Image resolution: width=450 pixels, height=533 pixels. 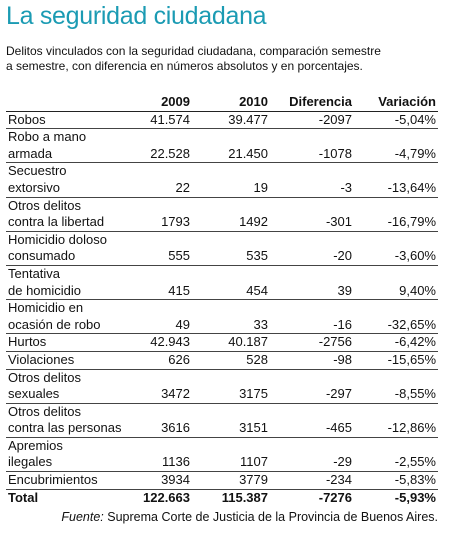 I want to click on total-label: Total, so click(x=66, y=497).